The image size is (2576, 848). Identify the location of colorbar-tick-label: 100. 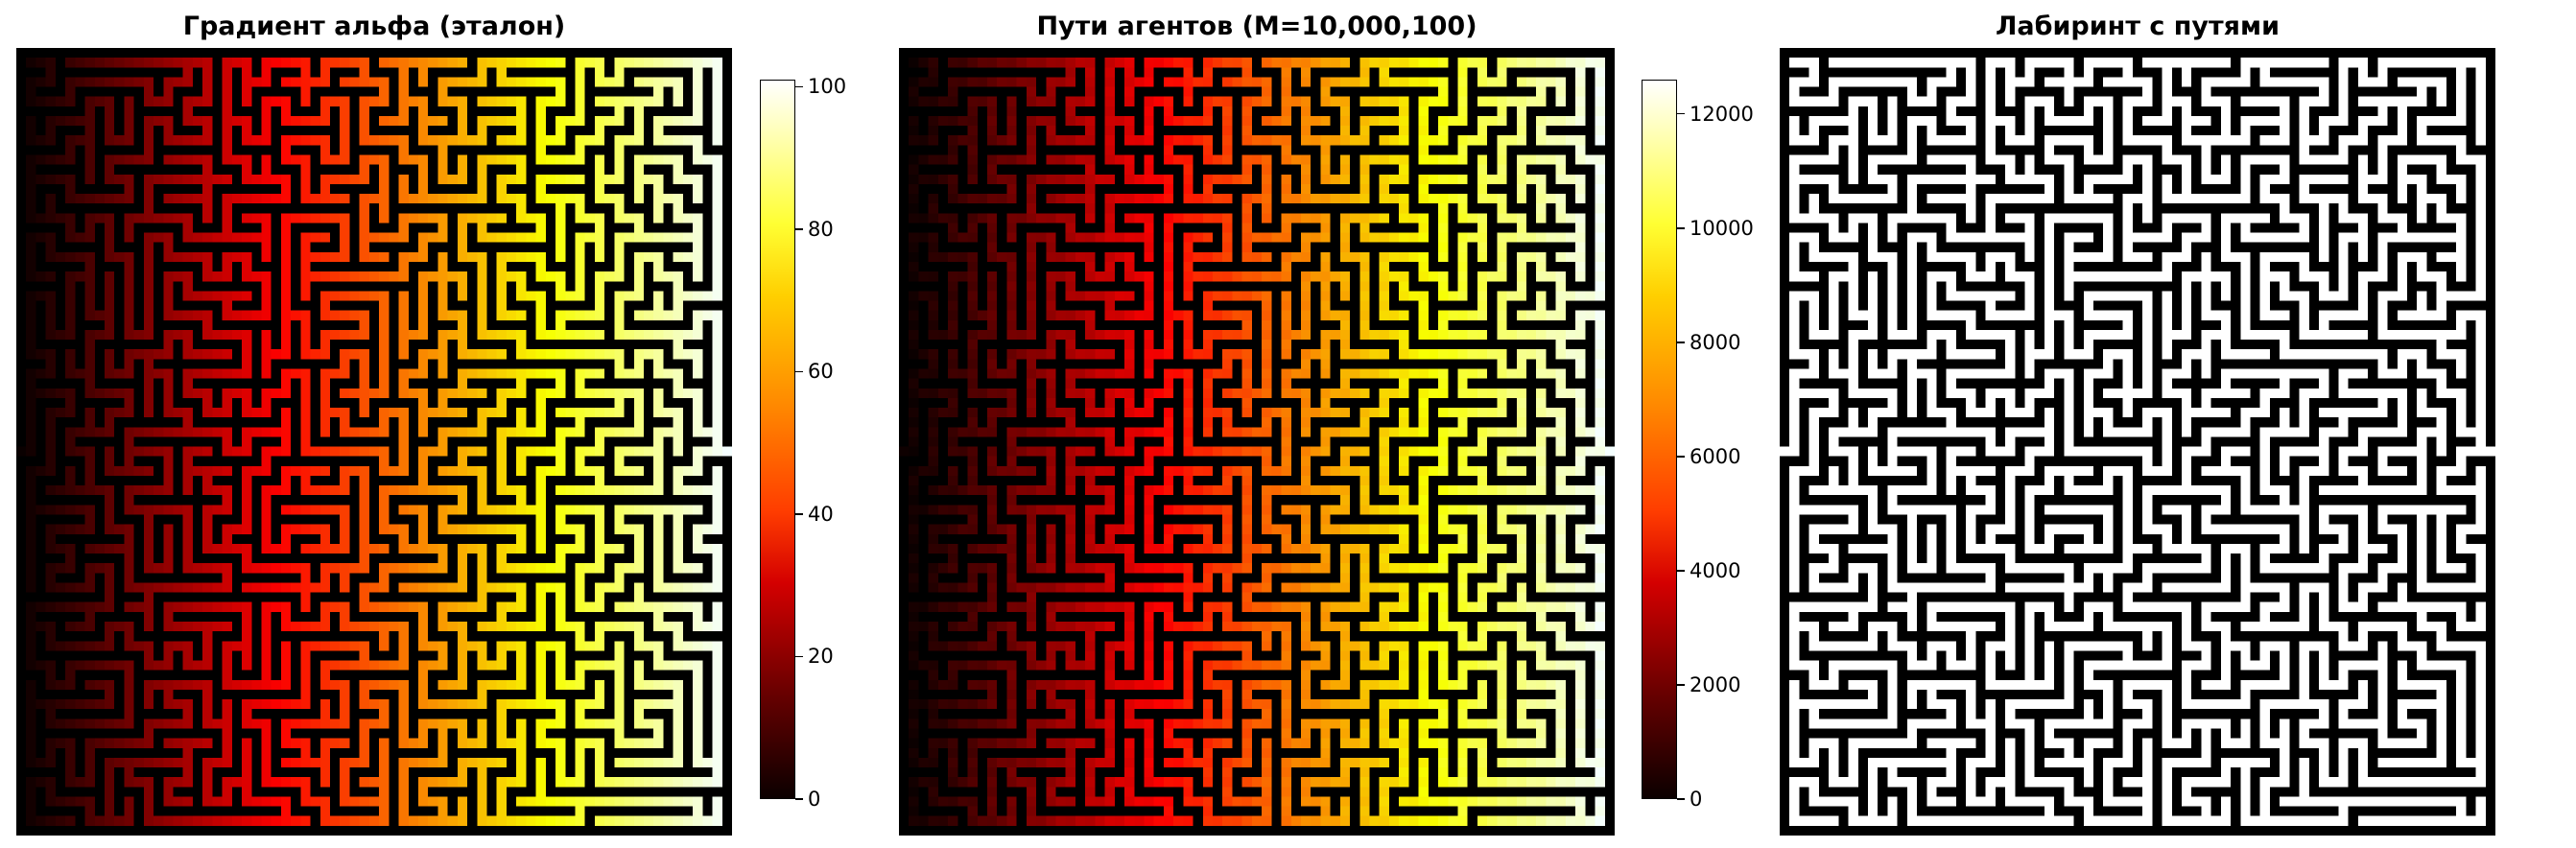
(828, 87).